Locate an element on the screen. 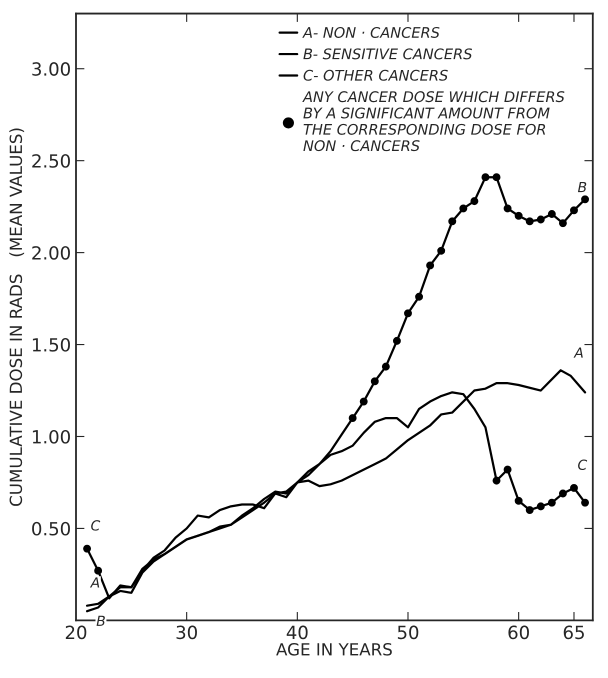  x-tick-label: 50 is located at coordinates (408, 633).